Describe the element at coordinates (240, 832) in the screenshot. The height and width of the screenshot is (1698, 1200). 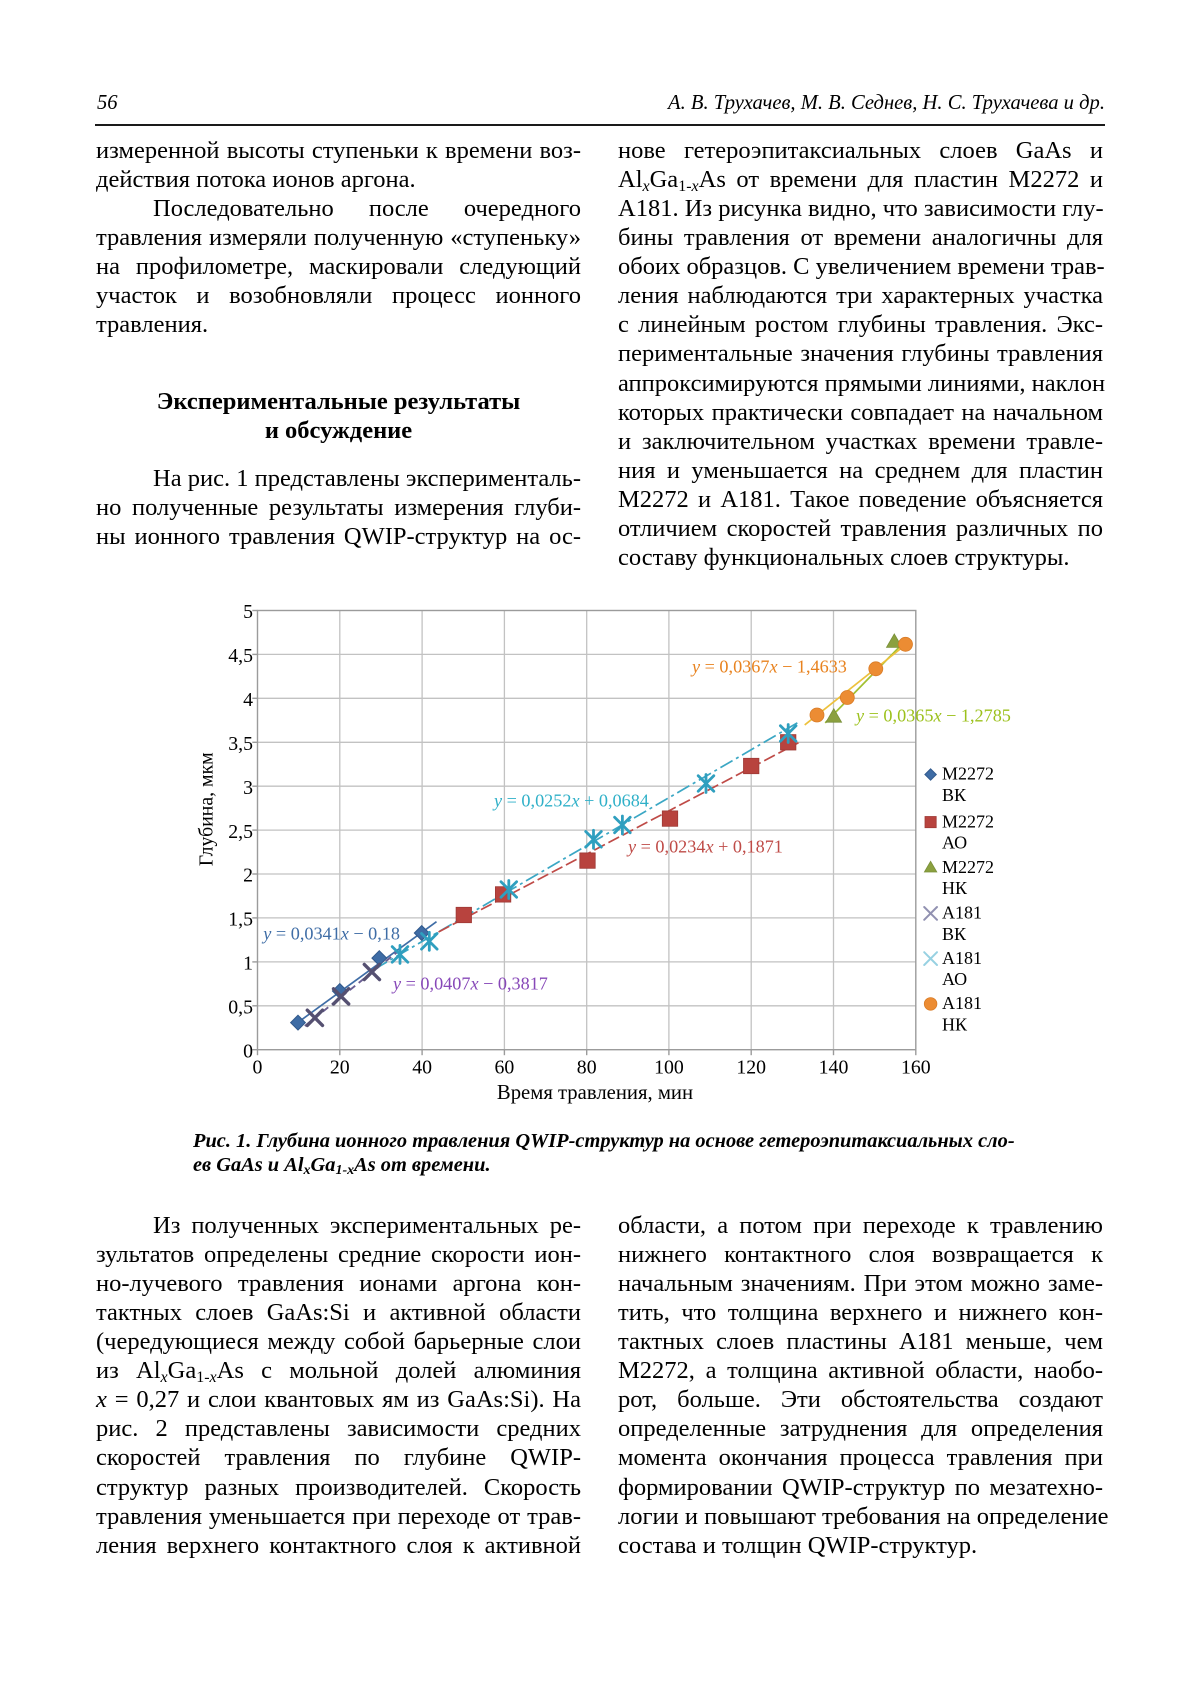
I see `svg-text: 2,5` at that location.